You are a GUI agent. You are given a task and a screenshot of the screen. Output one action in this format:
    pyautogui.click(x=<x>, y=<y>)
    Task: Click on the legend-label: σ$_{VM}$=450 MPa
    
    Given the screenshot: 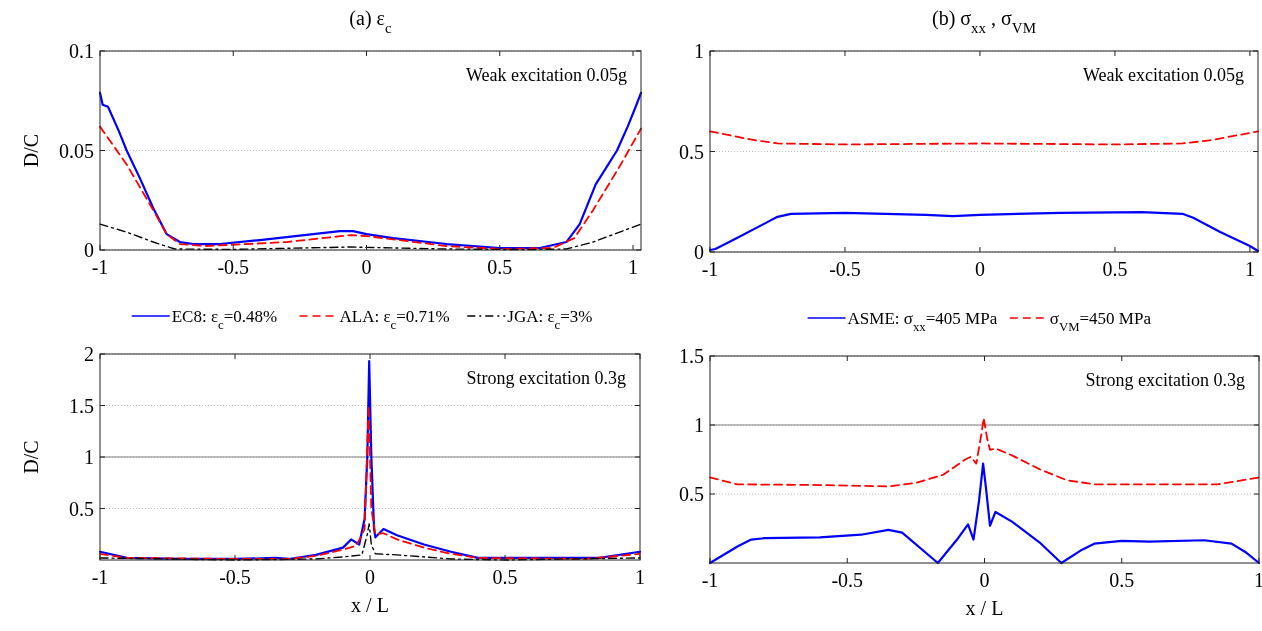 What is the action you would take?
    pyautogui.click(x=1100, y=321)
    